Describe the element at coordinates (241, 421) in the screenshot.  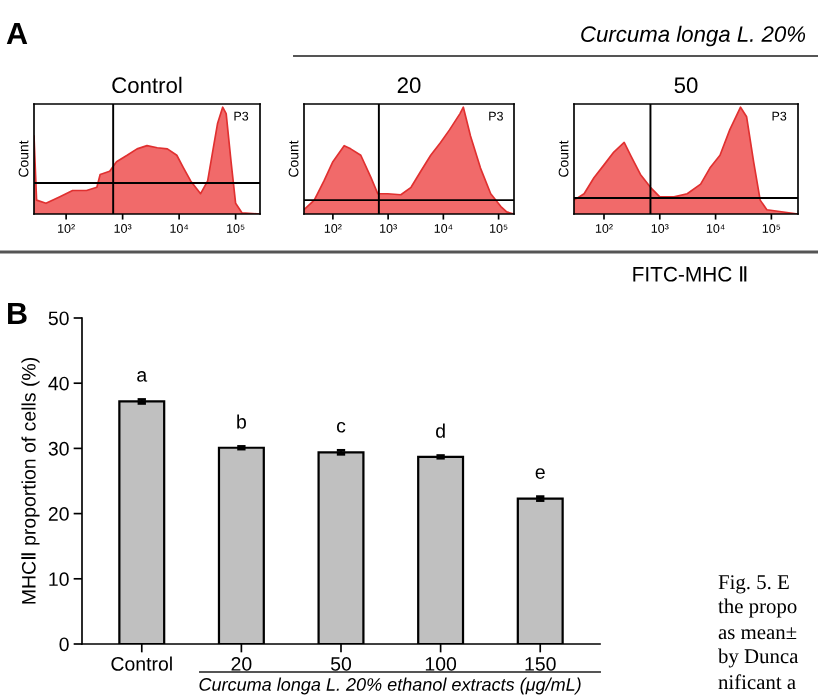
I see `annotation: b` at that location.